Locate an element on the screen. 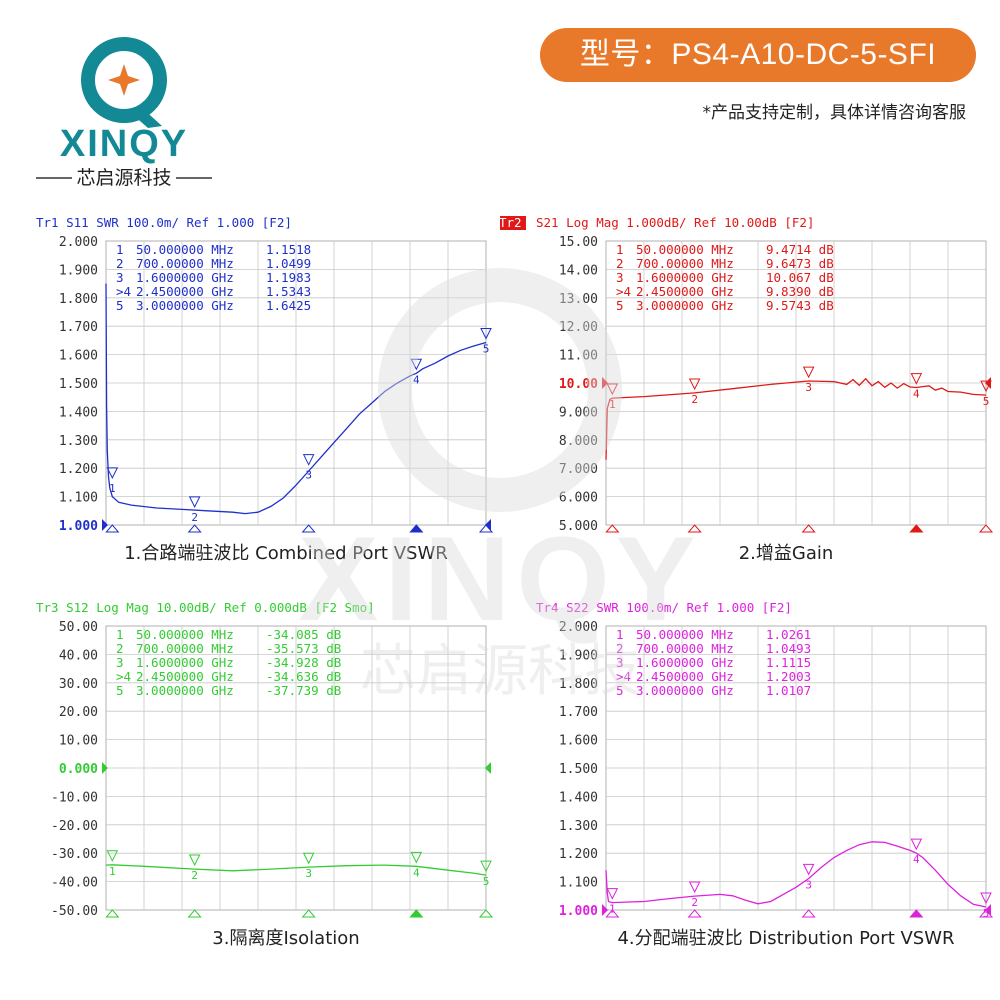  y-tick-label: 1.900 is located at coordinates (578, 655).